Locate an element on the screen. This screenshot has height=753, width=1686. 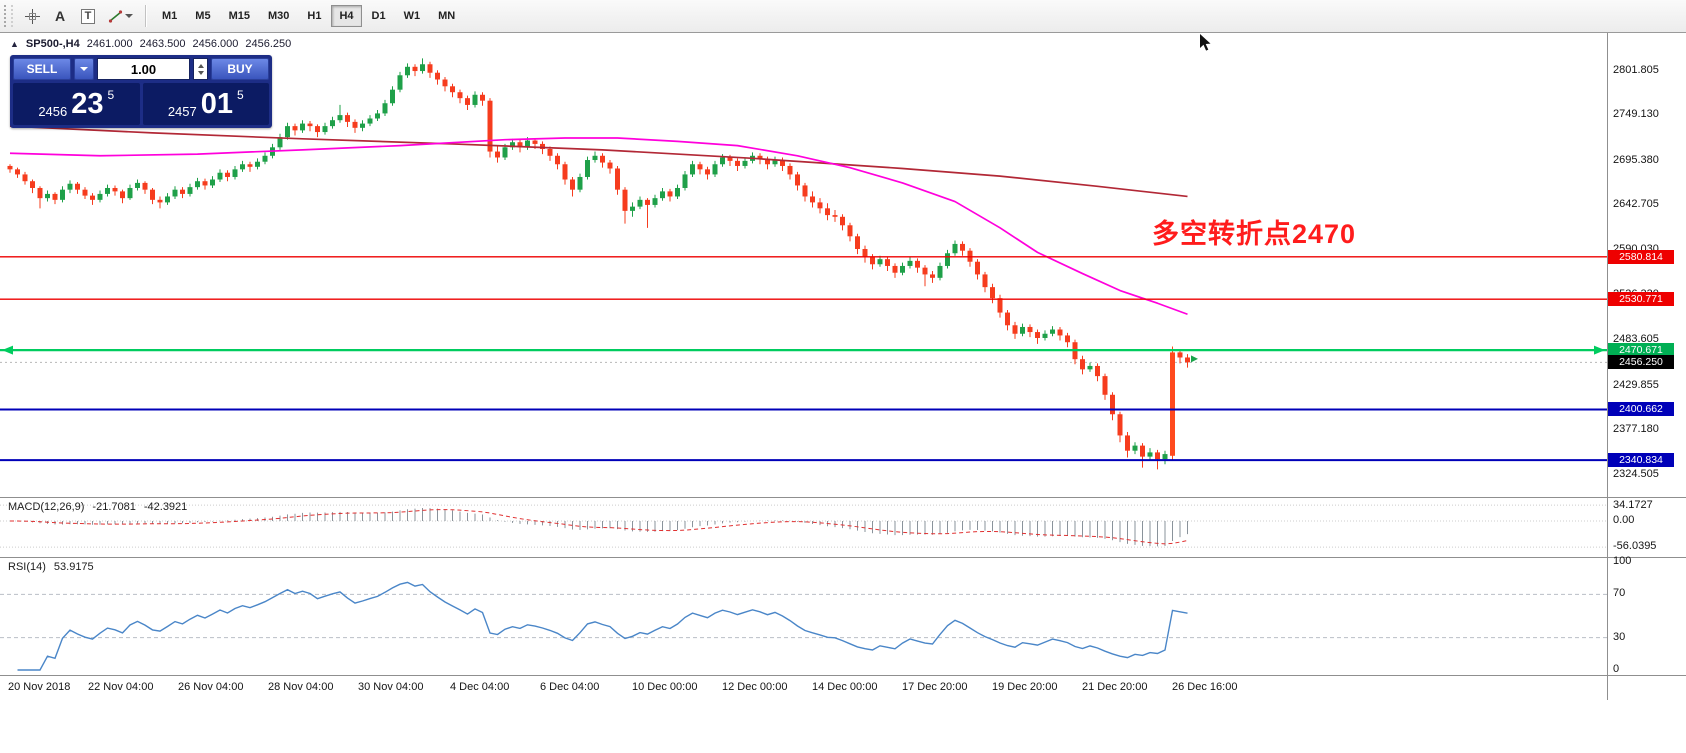
toolbar-border is located at coordinates (843, 32).